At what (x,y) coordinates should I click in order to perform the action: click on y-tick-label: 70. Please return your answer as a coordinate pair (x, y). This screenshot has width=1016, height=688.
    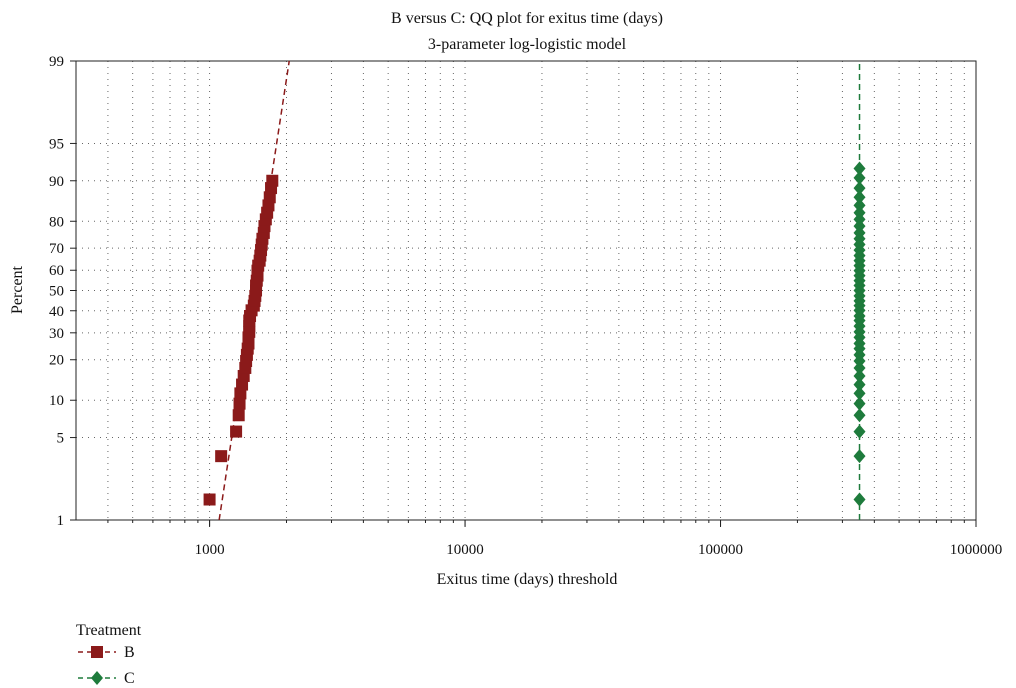
    Looking at the image, I should click on (56, 249).